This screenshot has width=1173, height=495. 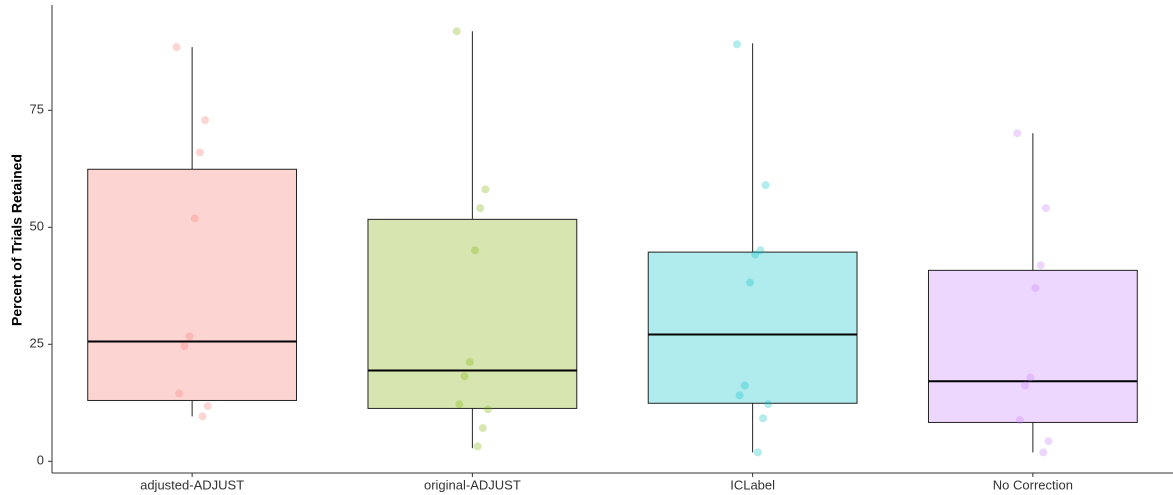 What do you see at coordinates (752, 484) in the screenshot?
I see `x-tick-label: ICLabel` at bounding box center [752, 484].